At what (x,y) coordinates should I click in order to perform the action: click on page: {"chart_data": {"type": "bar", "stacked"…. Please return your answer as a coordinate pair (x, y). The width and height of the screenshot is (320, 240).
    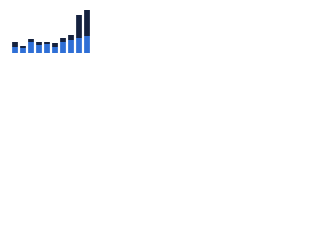
    Looking at the image, I should click on (50, 35).